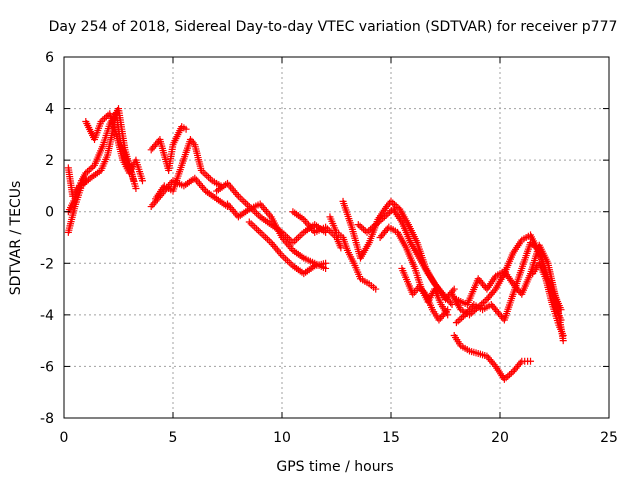 This screenshot has height=480, width=640. What do you see at coordinates (49, 110) in the screenshot?
I see `y-tick-label: 4` at bounding box center [49, 110].